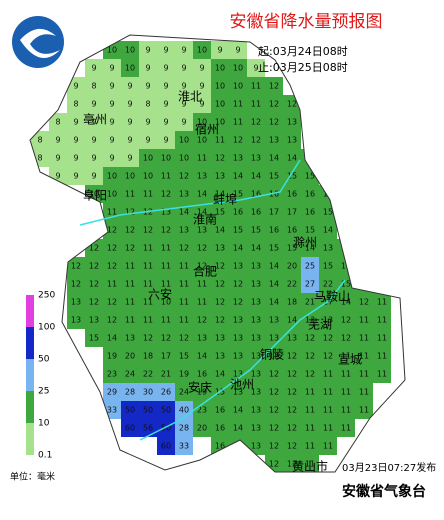 The width and height of the screenshot is (444, 520). What do you see at coordinates (384, 491) in the screenshot?
I see `agency: 安徽省气象台` at bounding box center [384, 491].